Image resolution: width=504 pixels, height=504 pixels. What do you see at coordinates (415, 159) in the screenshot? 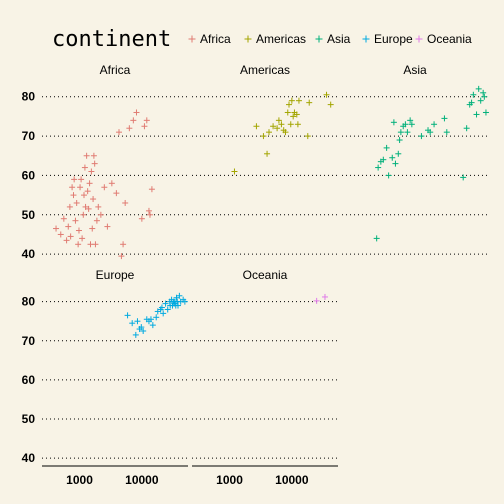
I see `panel-asia: Asia` at bounding box center [415, 159].